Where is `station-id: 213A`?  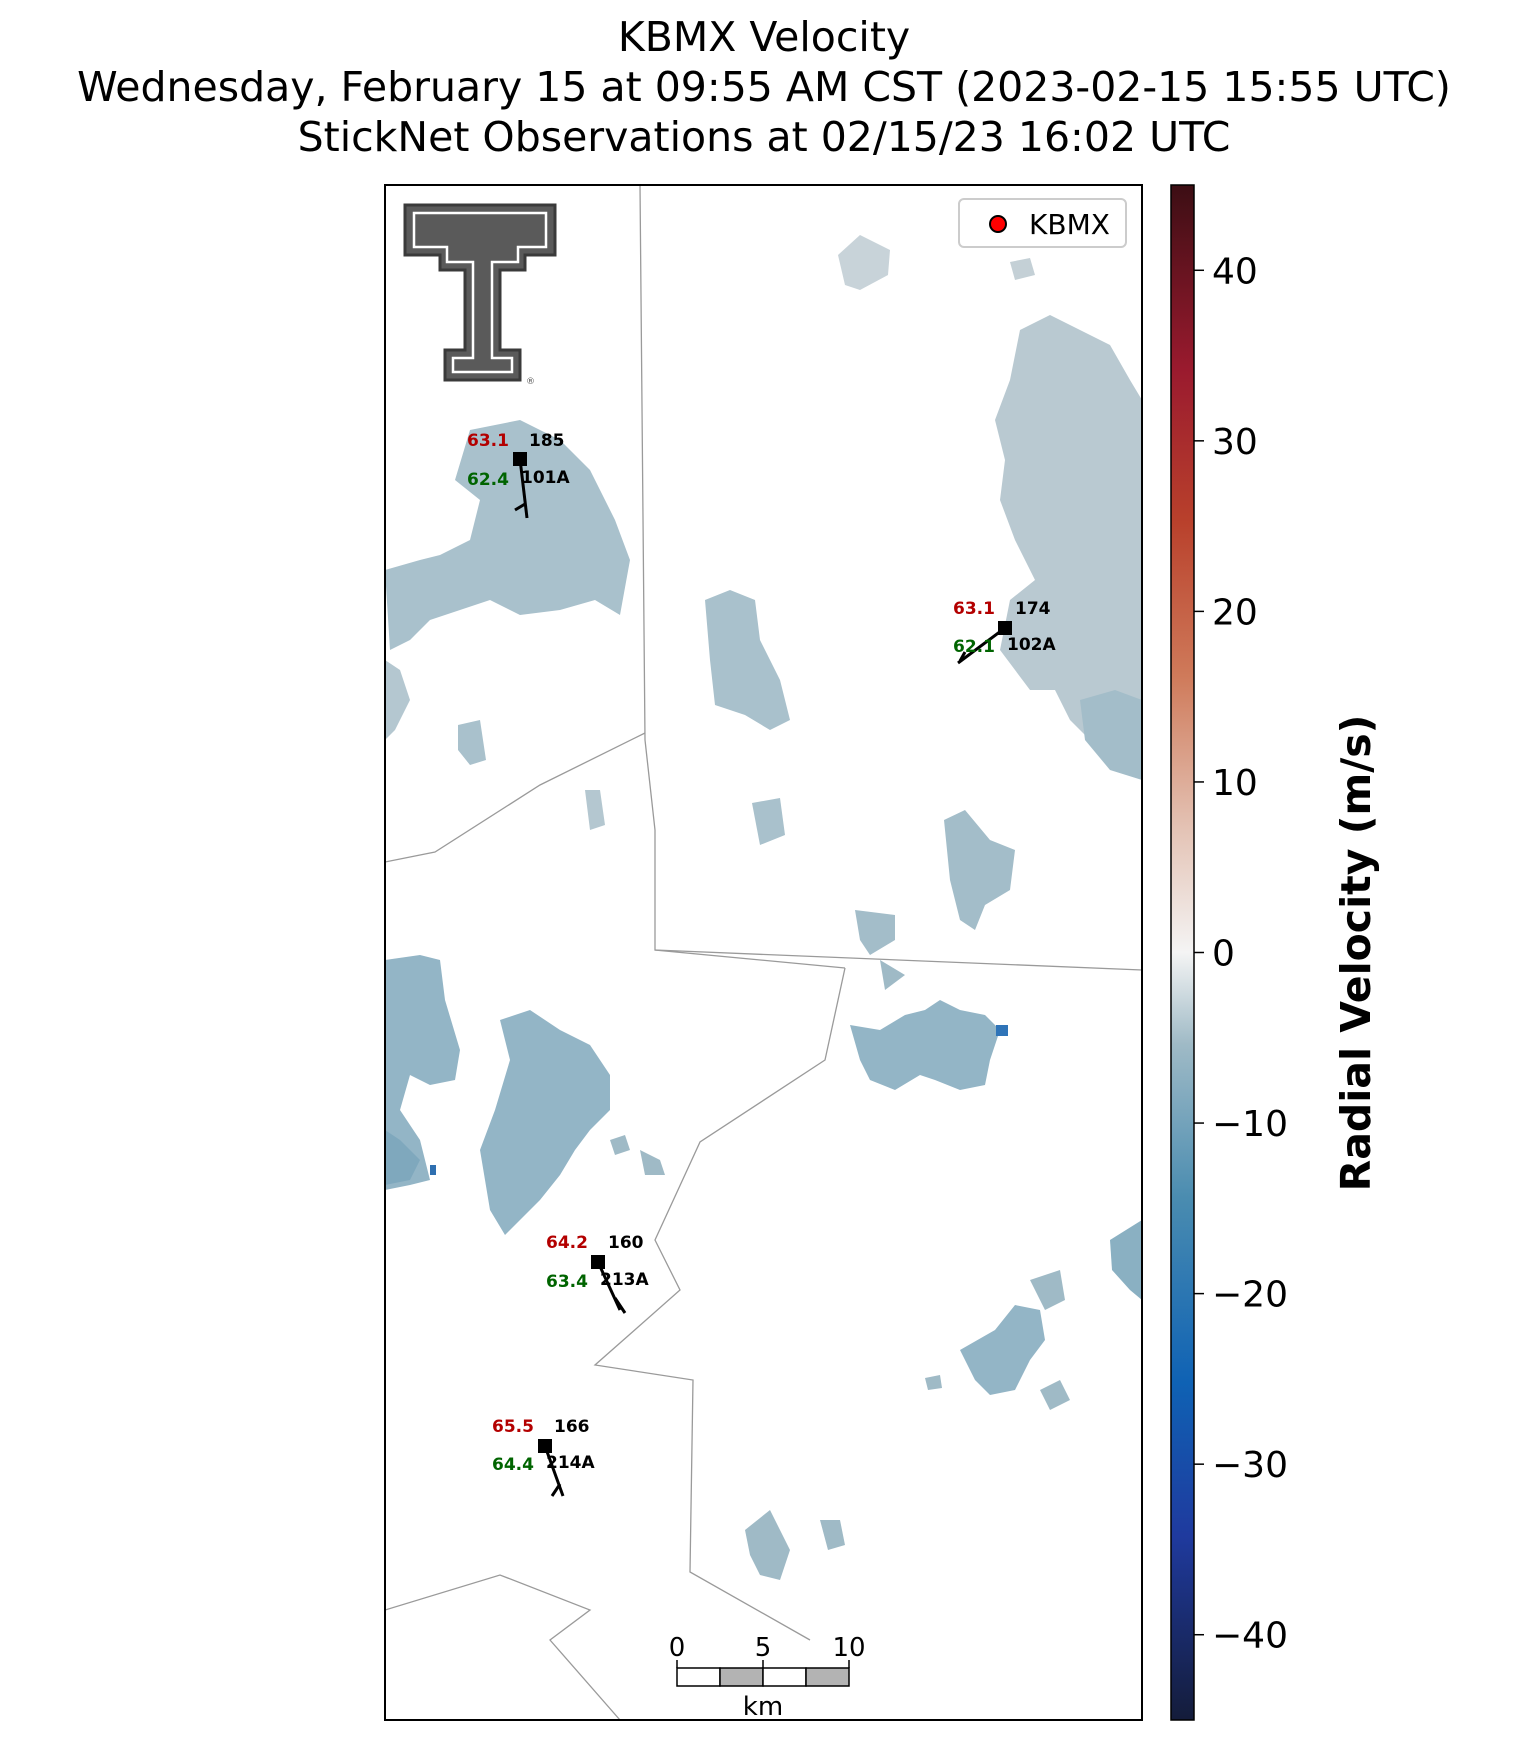 station-id: 213A is located at coordinates (624, 1280).